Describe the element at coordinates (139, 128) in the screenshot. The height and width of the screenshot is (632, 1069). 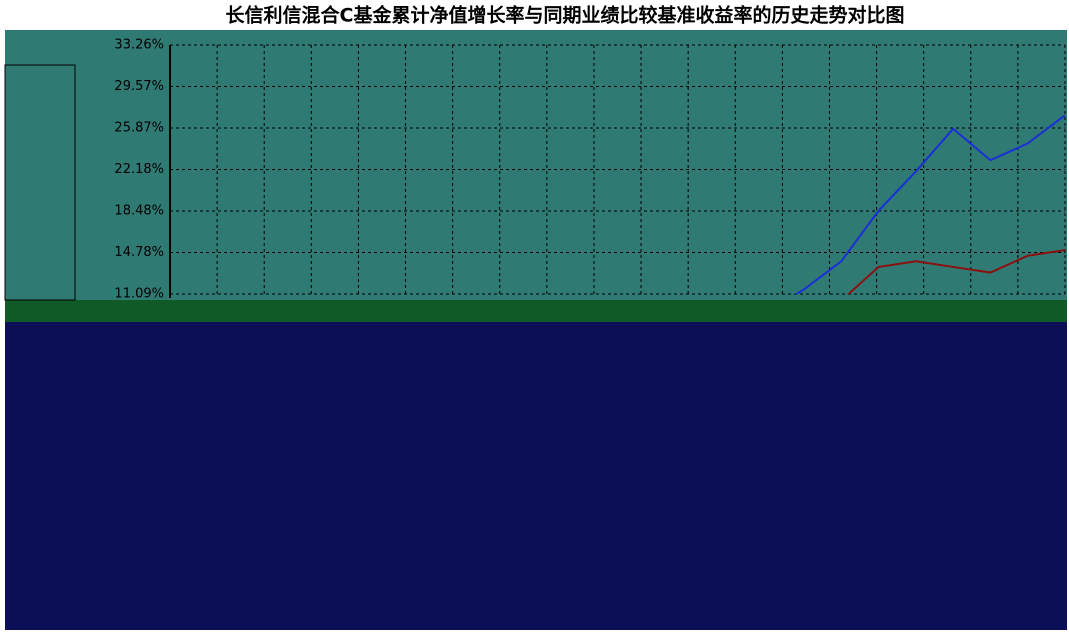
I see `y-tick-label: 25.87%` at that location.